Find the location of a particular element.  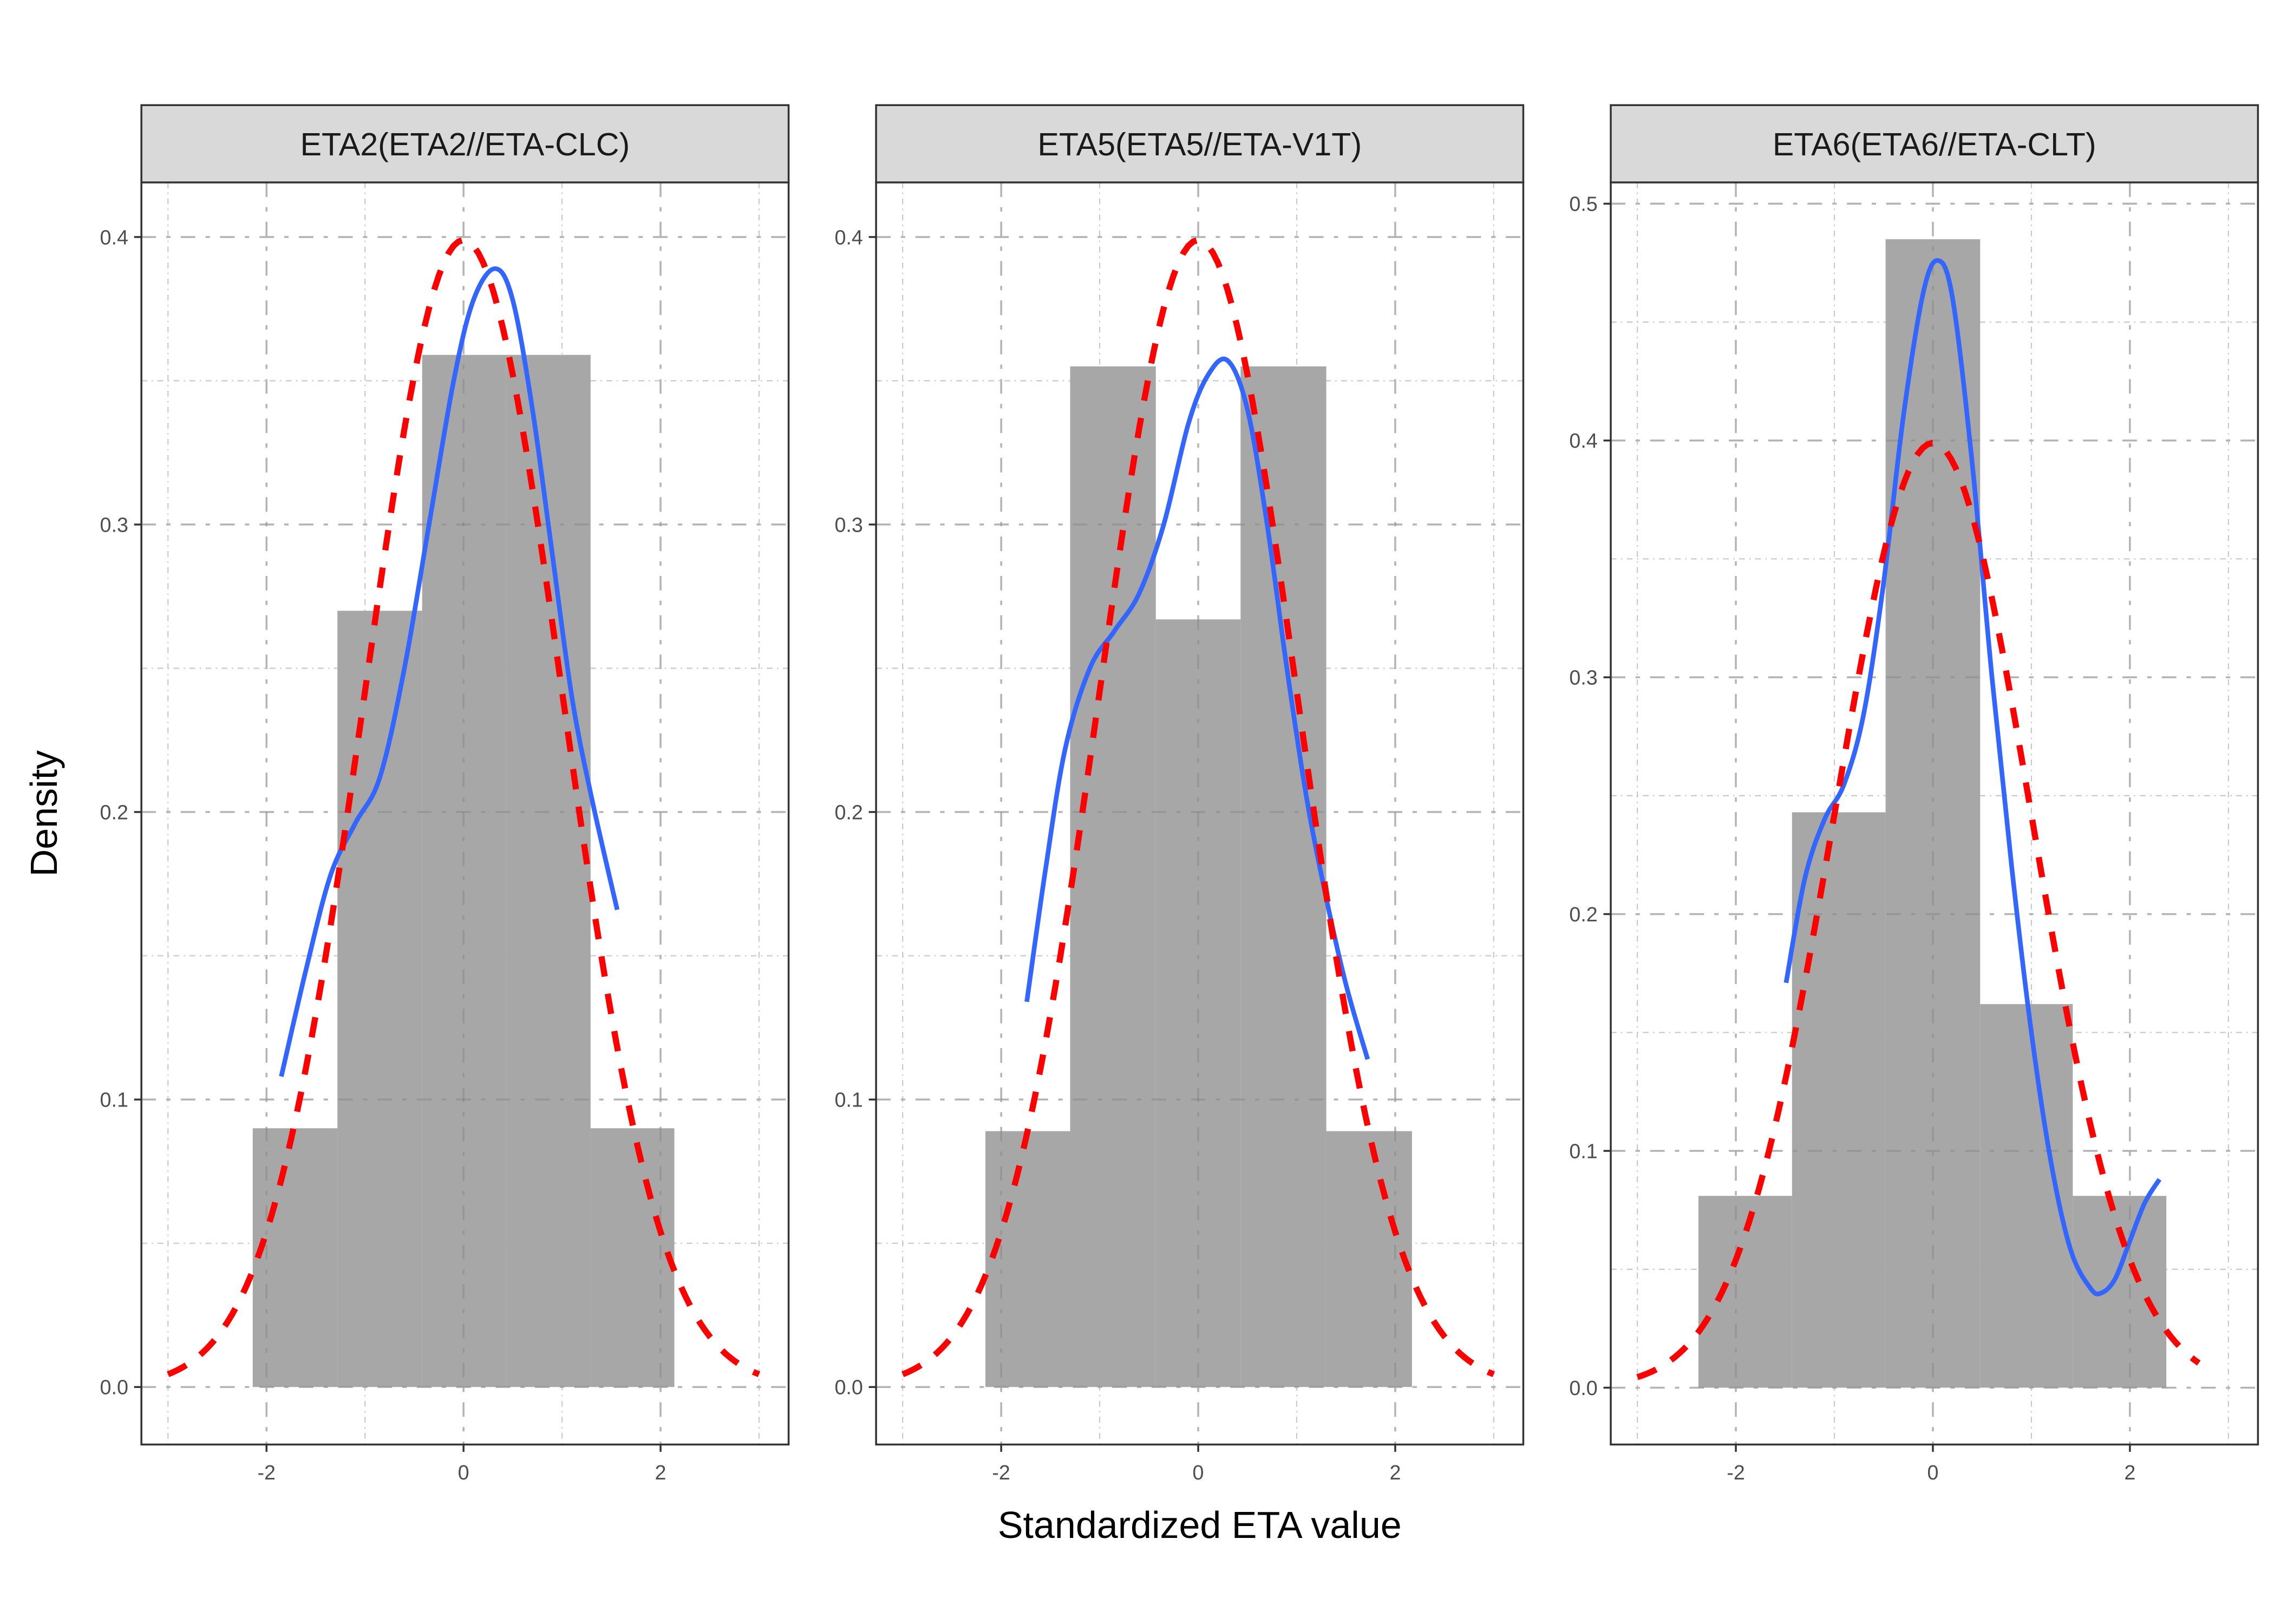

facet-strip-label: ETA5(ETA5//ETA-V1T) is located at coordinates (1199, 144).